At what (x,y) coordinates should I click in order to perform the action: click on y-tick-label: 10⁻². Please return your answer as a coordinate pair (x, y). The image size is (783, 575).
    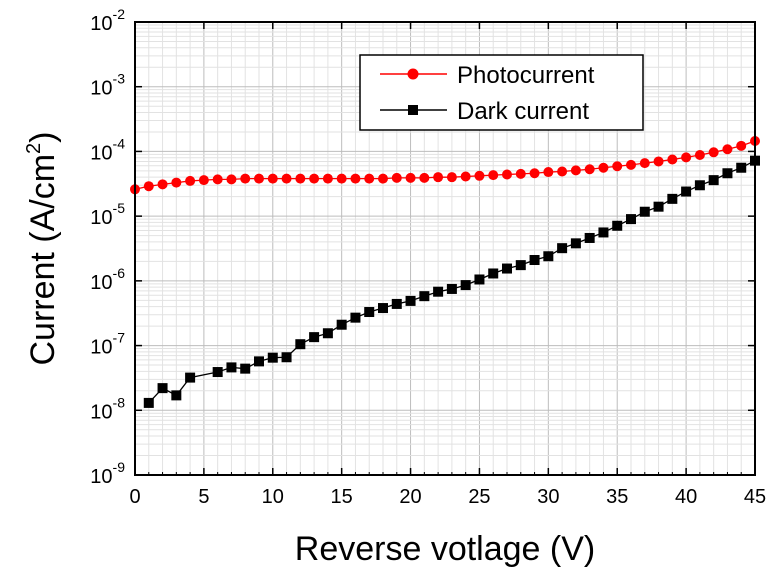
    Looking at the image, I should click on (107, 20).